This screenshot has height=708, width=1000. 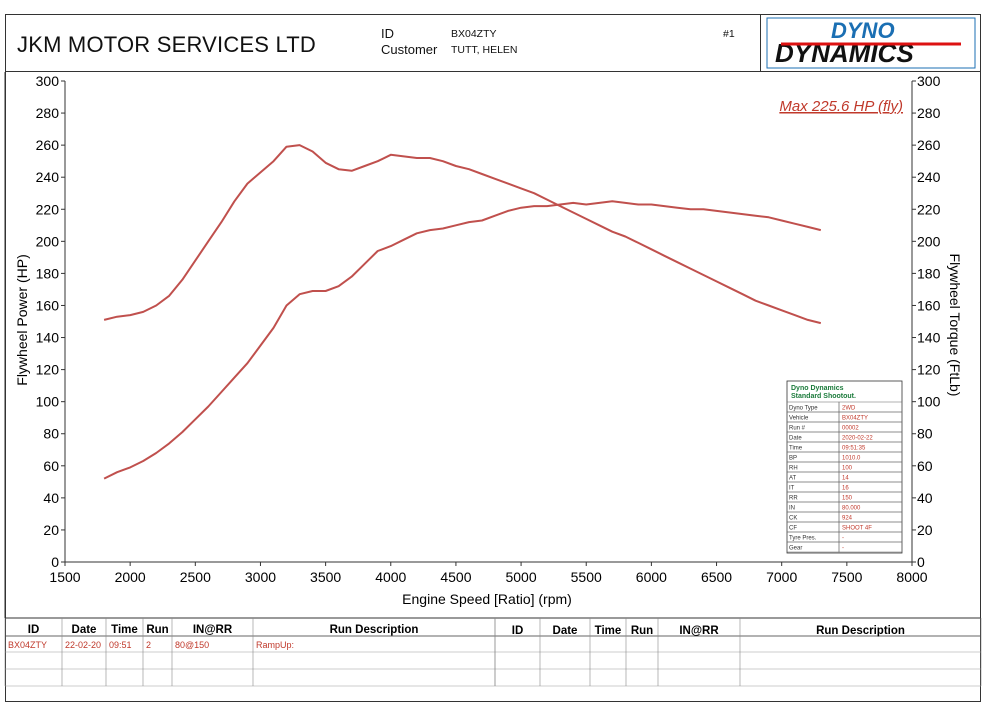 I want to click on customer-value: TUTT, HELEN, so click(x=484, y=50).